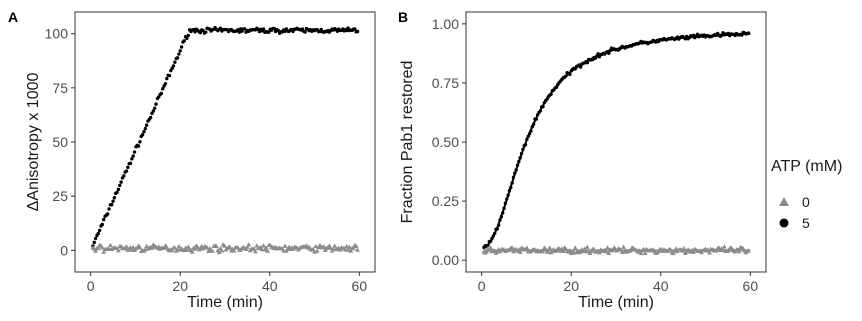 Image resolution: width=862 pixels, height=321 pixels. I want to click on panel-b-x-tick-label: 20, so click(571, 286).